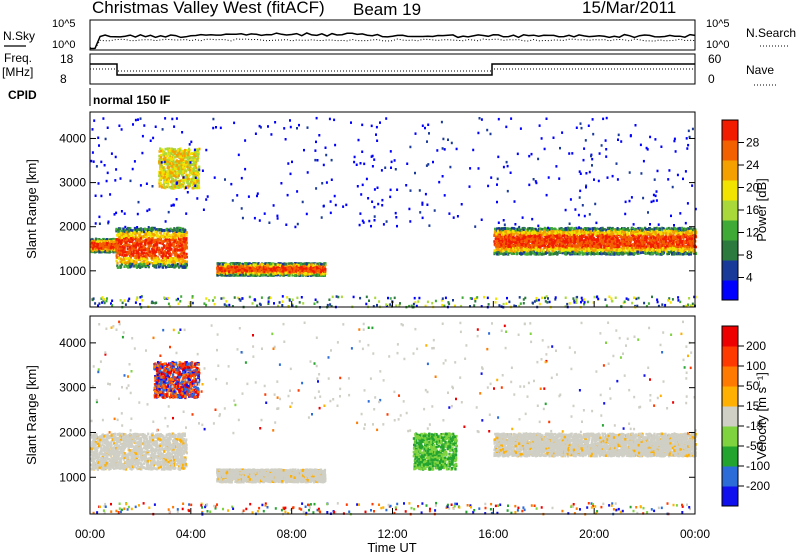 The height and width of the screenshot is (554, 800). What do you see at coordinates (392, 69) in the screenshot?
I see `freq-line` at bounding box center [392, 69].